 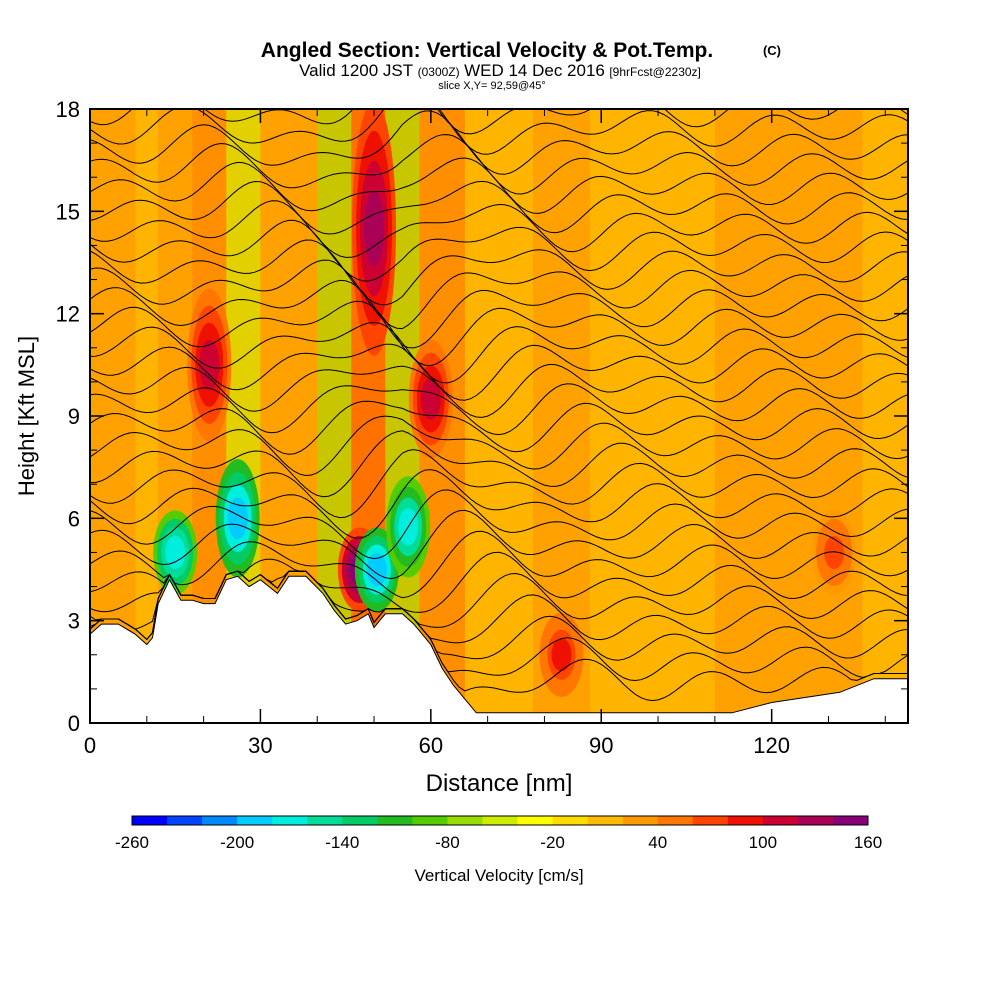 I want to click on terrain-mask, so click(x=499, y=649).